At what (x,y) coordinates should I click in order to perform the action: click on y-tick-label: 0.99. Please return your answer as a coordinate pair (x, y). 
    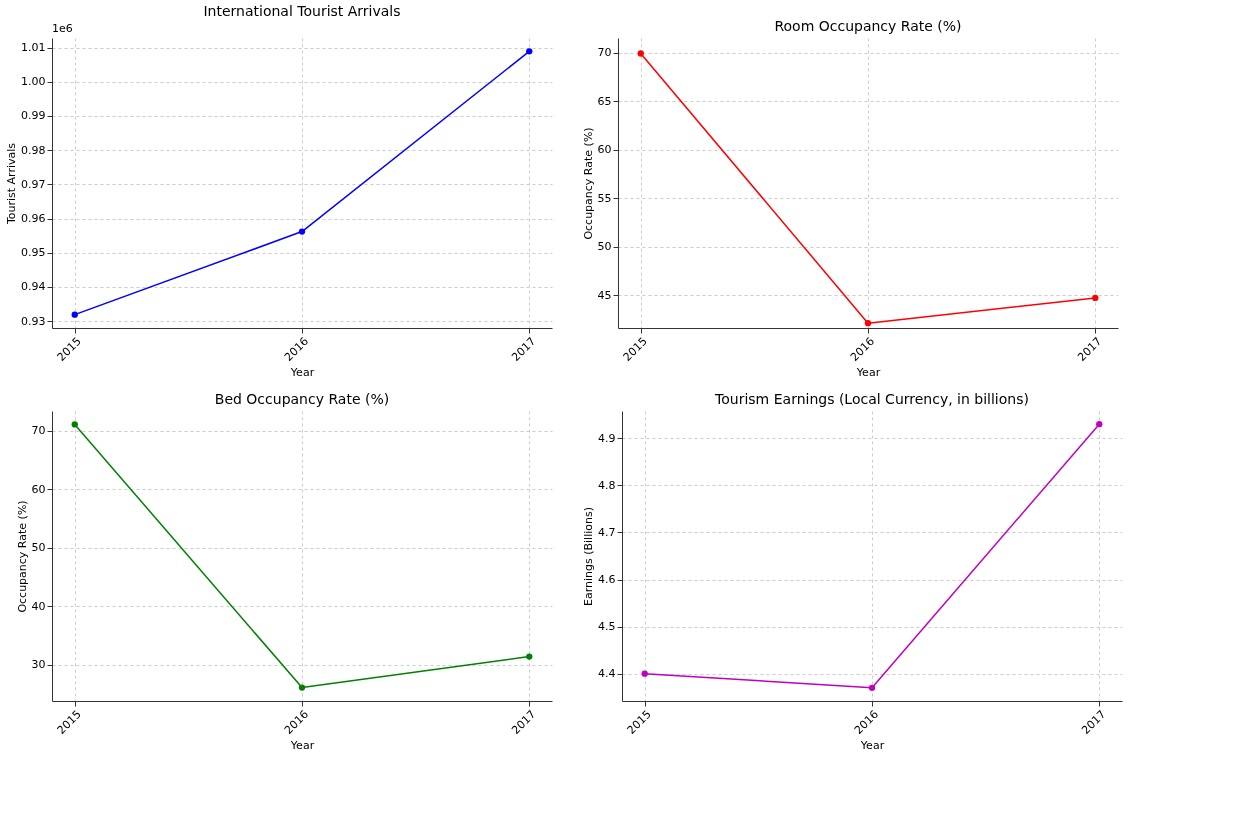
    Looking at the image, I should click on (33, 116).